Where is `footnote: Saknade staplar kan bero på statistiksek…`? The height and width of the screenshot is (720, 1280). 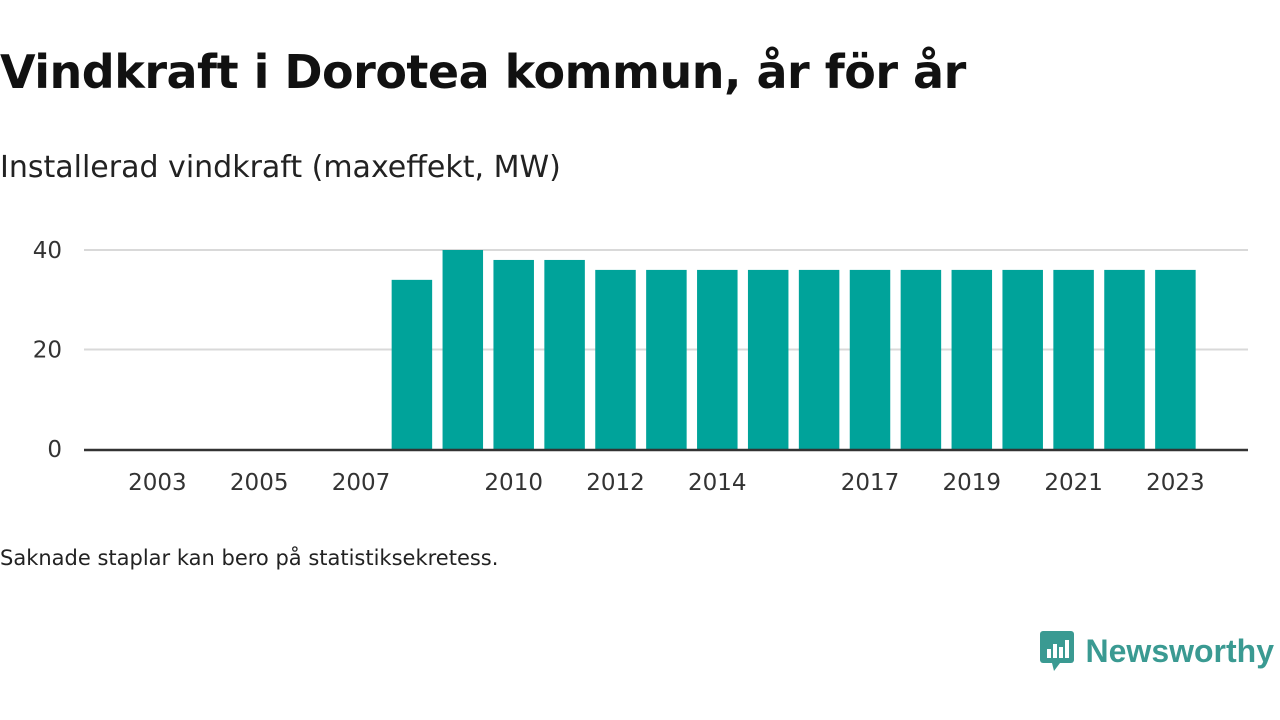
footnote: Saknade staplar kan bero på statistiksek… is located at coordinates (249, 558).